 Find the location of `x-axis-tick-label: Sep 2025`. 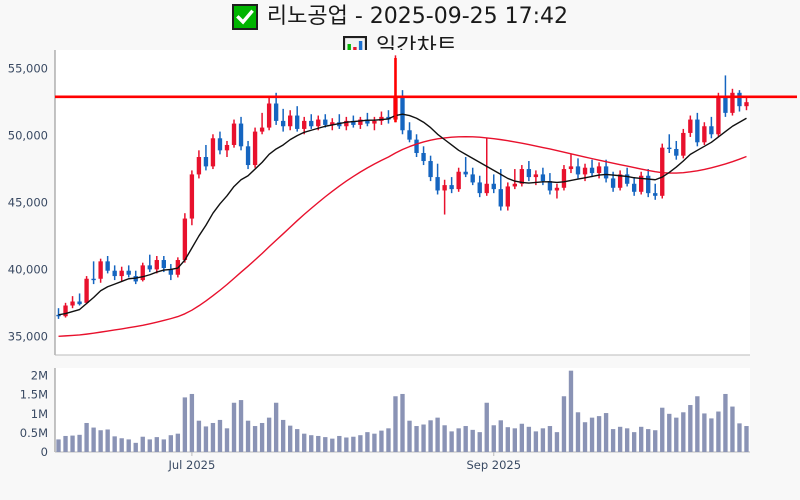

x-axis-tick-label: Sep 2025 is located at coordinates (493, 465).